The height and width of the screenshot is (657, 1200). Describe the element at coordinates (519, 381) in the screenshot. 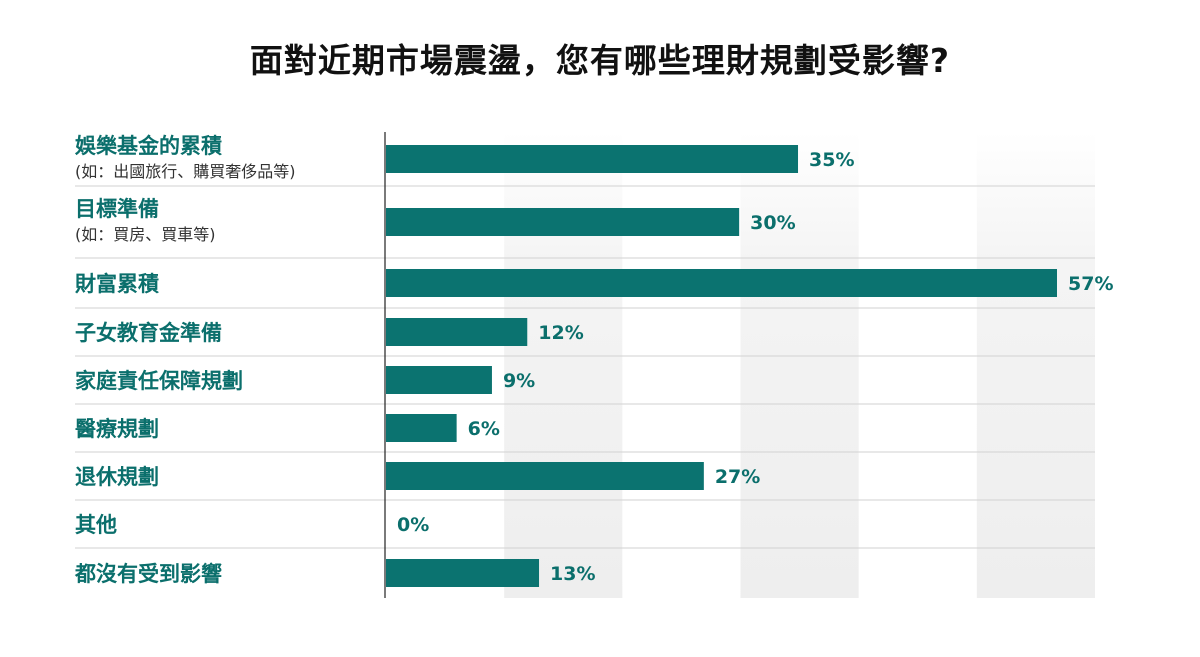

I see `data-label: 9%` at that location.